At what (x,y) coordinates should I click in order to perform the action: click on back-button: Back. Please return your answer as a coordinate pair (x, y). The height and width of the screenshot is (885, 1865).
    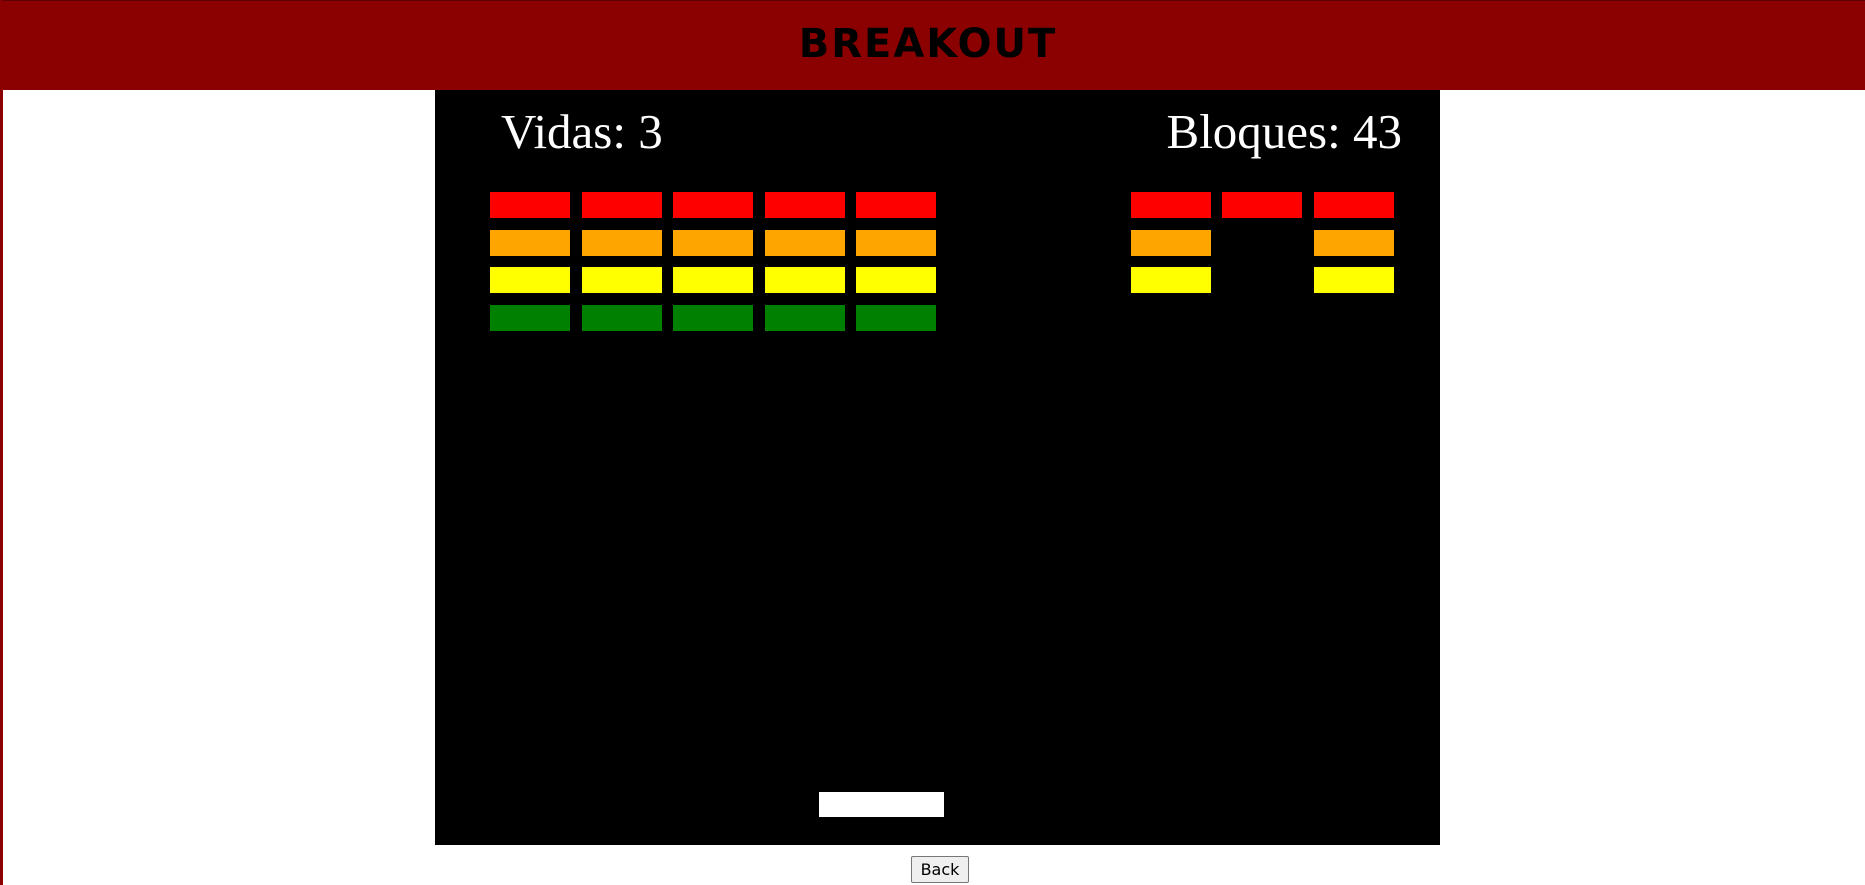
    Looking at the image, I should click on (940, 869).